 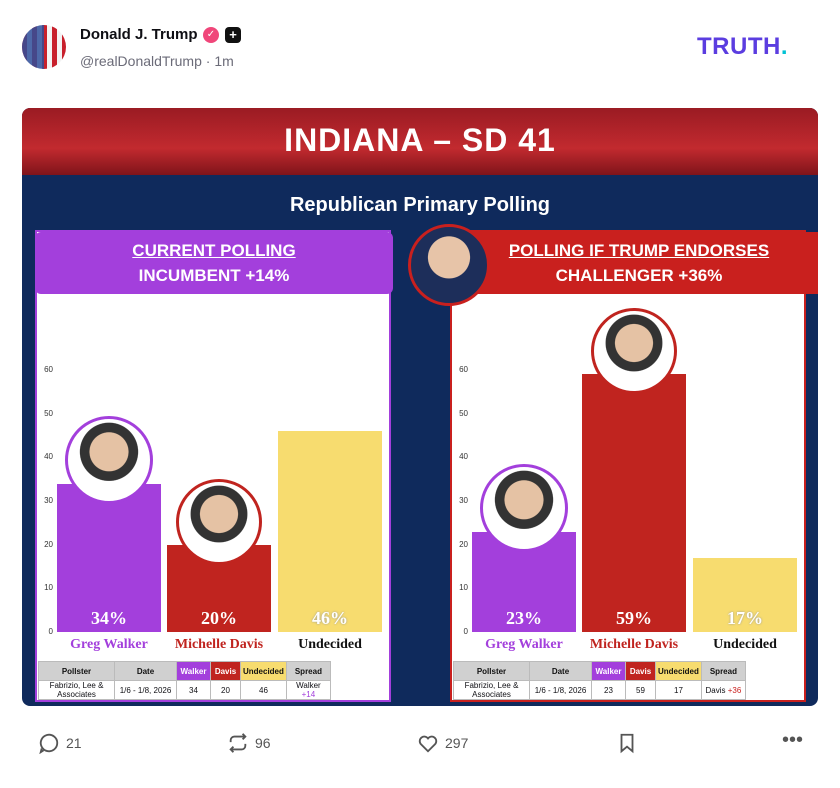 What do you see at coordinates (634, 618) in the screenshot?
I see `bar-value-label: 59%` at bounding box center [634, 618].